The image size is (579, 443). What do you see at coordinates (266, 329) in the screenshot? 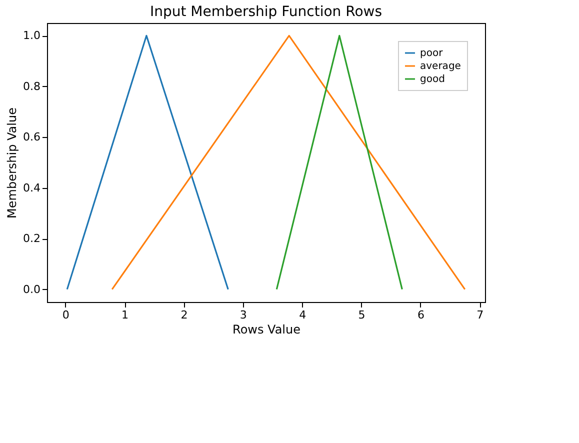
I see `x-axis-title: Rows Value` at bounding box center [266, 329].